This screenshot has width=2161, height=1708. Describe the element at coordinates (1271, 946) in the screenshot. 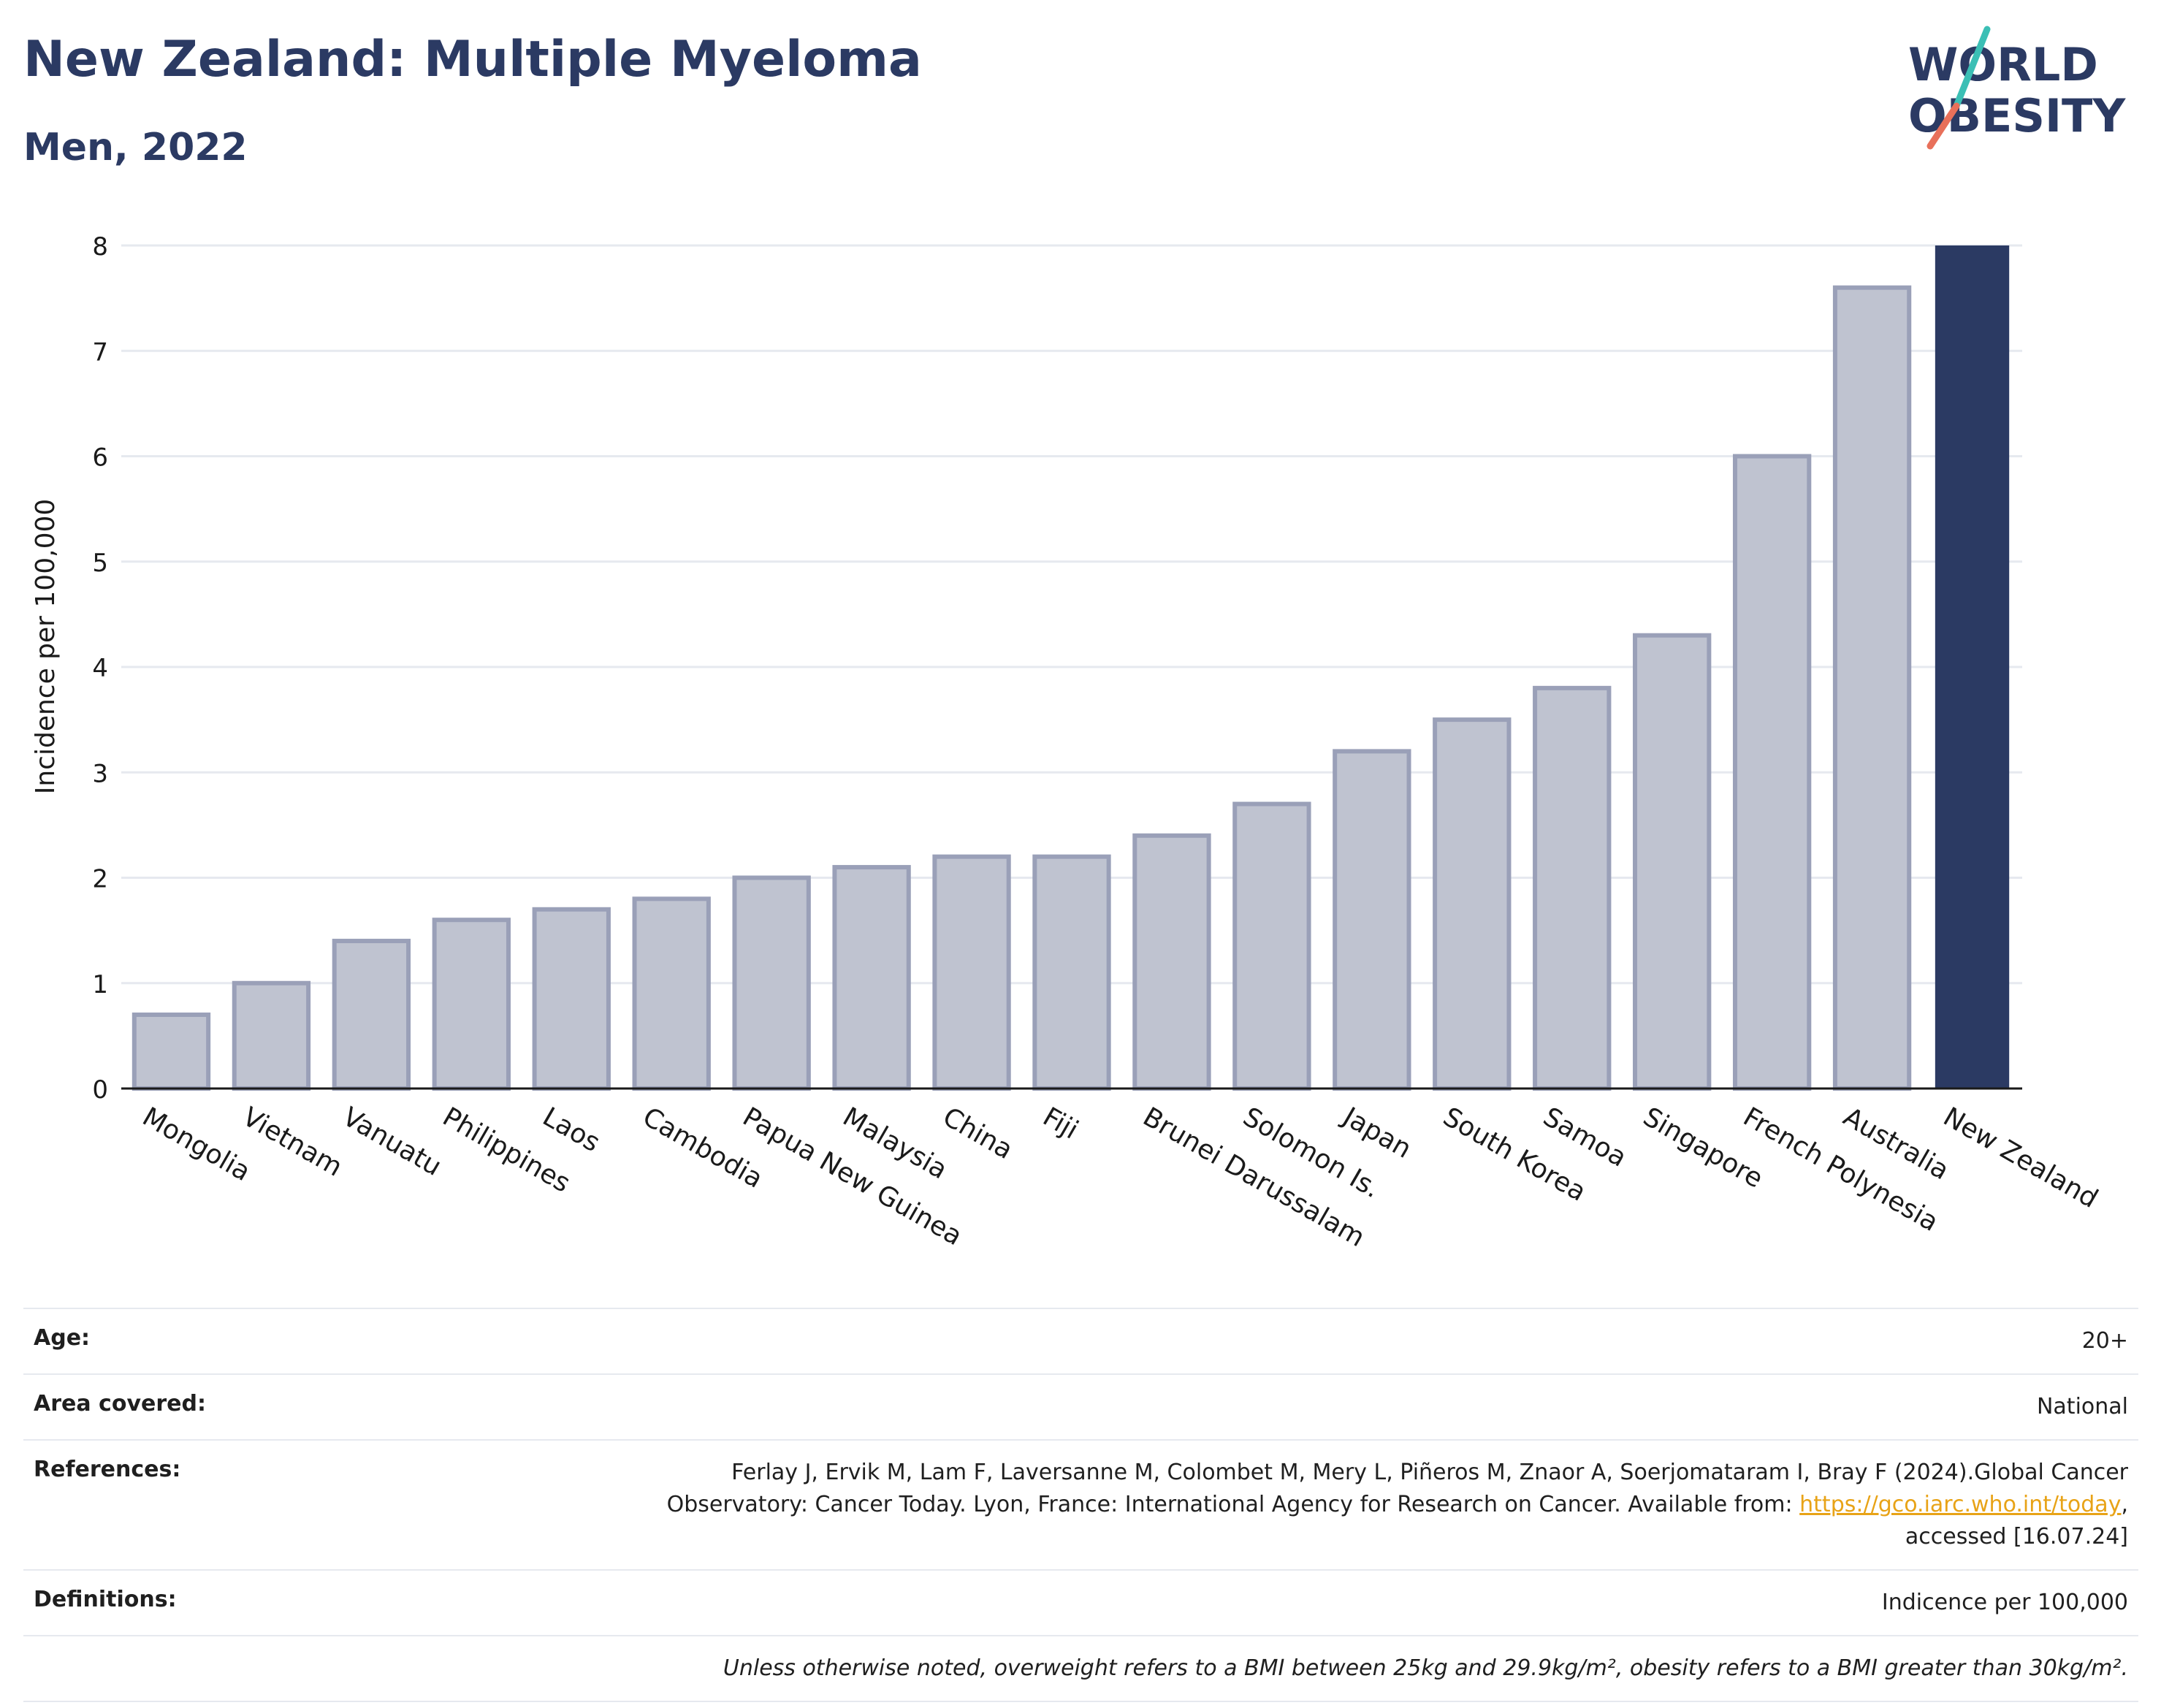

I see `bar-solomon-is` at that location.